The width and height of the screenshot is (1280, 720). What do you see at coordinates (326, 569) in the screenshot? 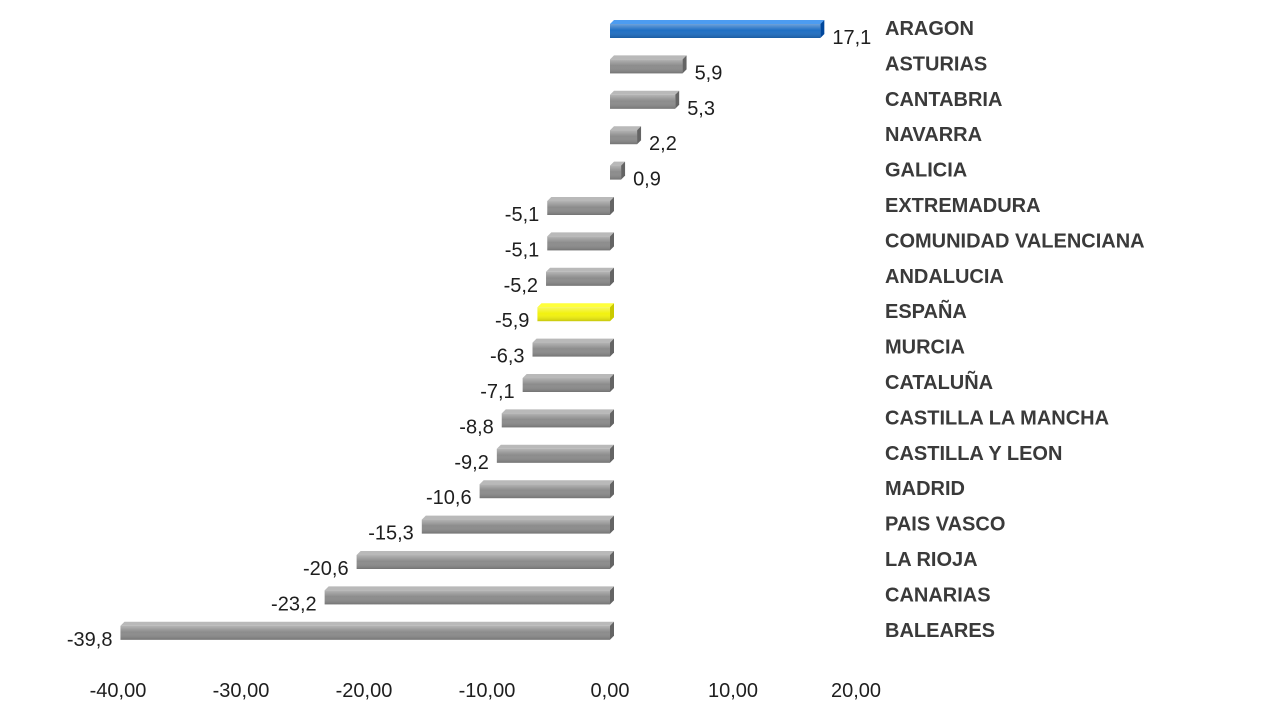
I see `value-label: -20,6` at bounding box center [326, 569].